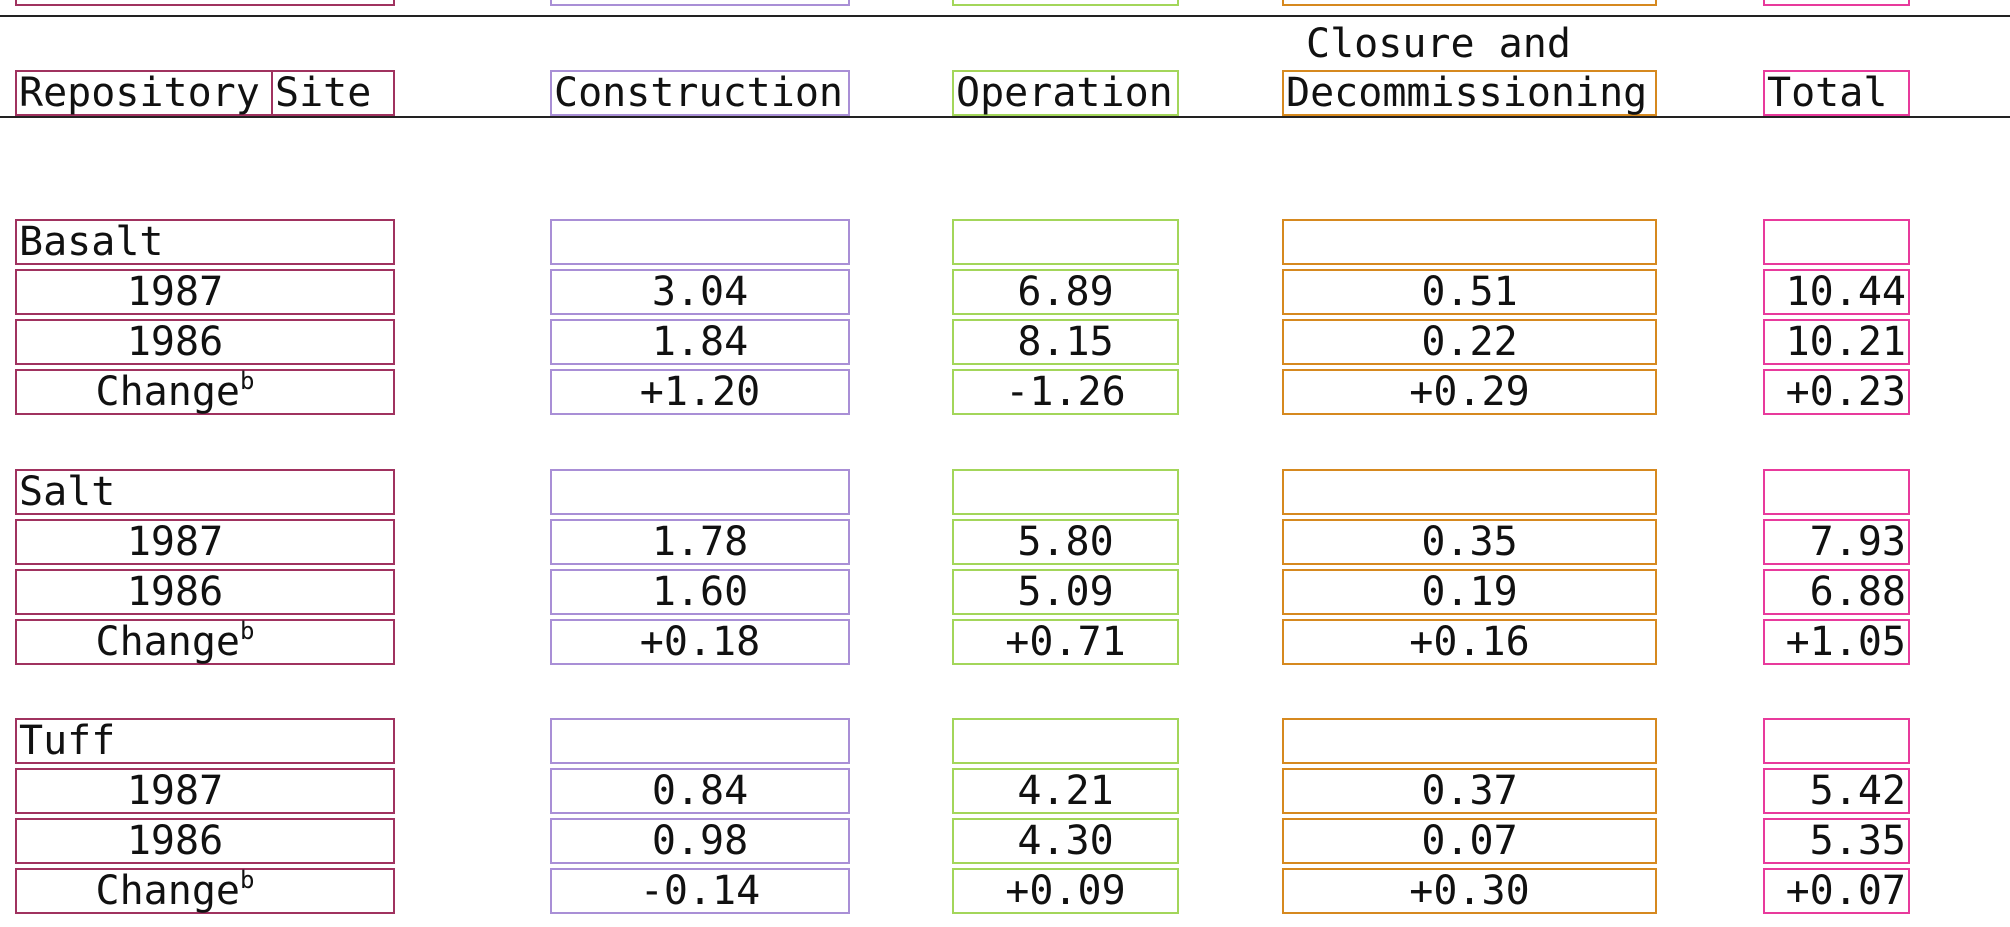  What do you see at coordinates (1065, 791) in the screenshot?
I see `value-operation: 4.21` at bounding box center [1065, 791].